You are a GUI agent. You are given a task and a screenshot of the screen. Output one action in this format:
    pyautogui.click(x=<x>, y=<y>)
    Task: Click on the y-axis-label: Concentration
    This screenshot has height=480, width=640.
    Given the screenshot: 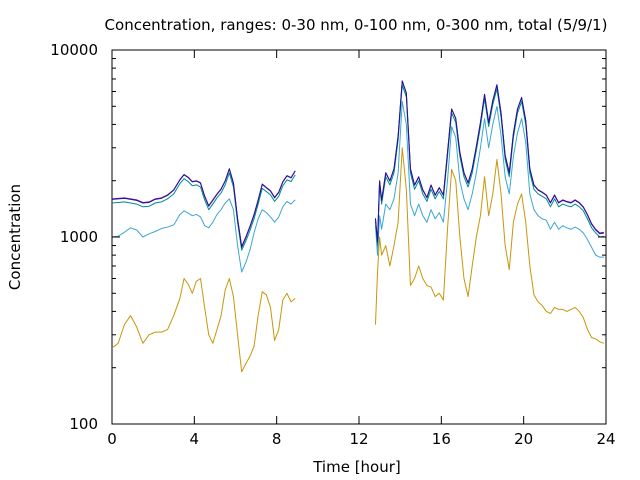 What is the action you would take?
    pyautogui.click(x=15, y=237)
    